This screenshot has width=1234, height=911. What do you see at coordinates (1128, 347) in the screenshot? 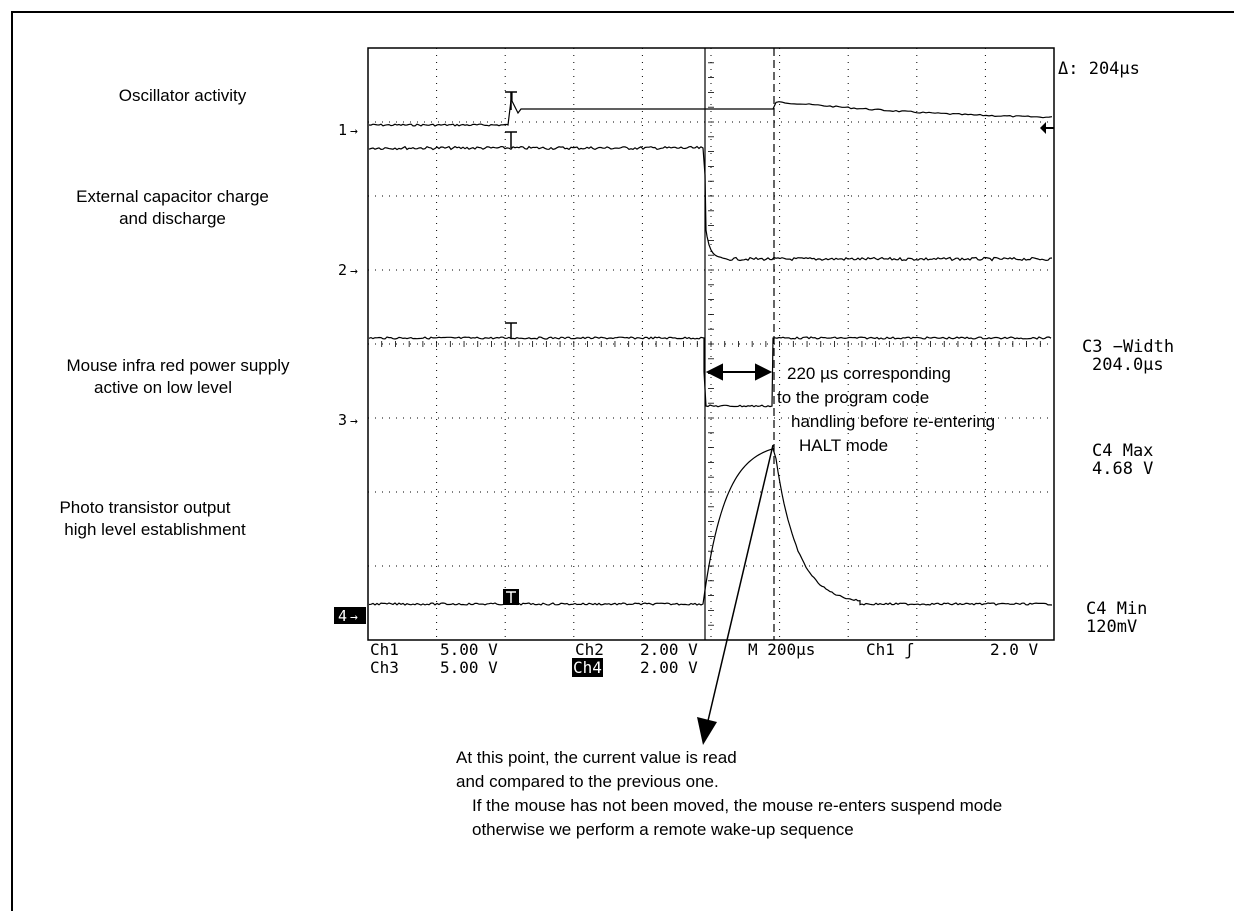
I see `c3-width-label: C3 −Width` at bounding box center [1128, 347].